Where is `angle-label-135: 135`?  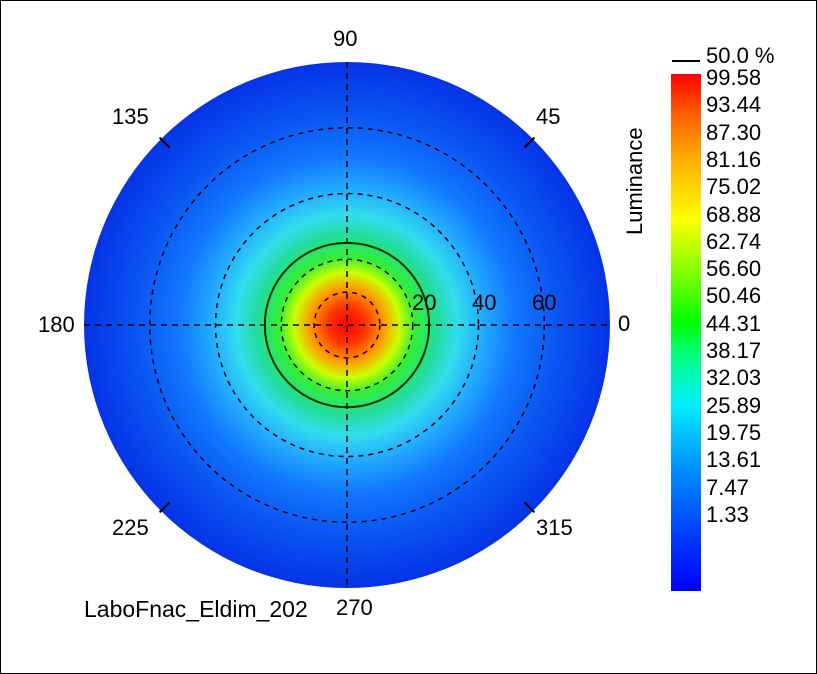
angle-label-135: 135 is located at coordinates (130, 116).